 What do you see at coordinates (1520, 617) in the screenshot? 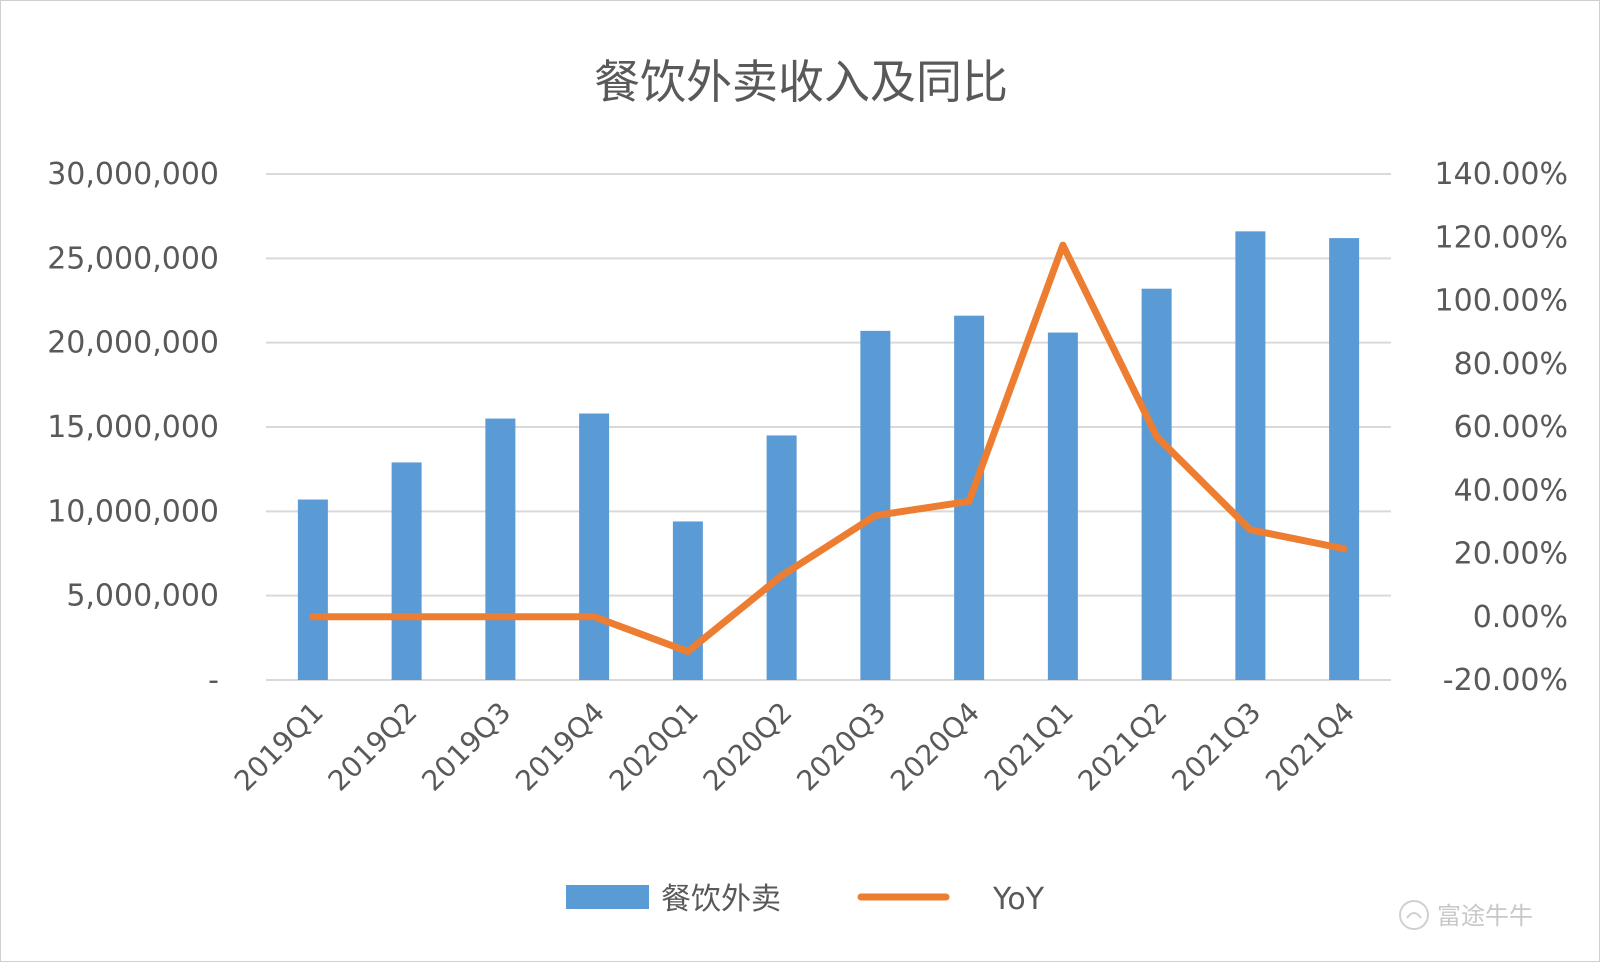
I see `y-right-tick-label: 0.00%` at bounding box center [1520, 617].